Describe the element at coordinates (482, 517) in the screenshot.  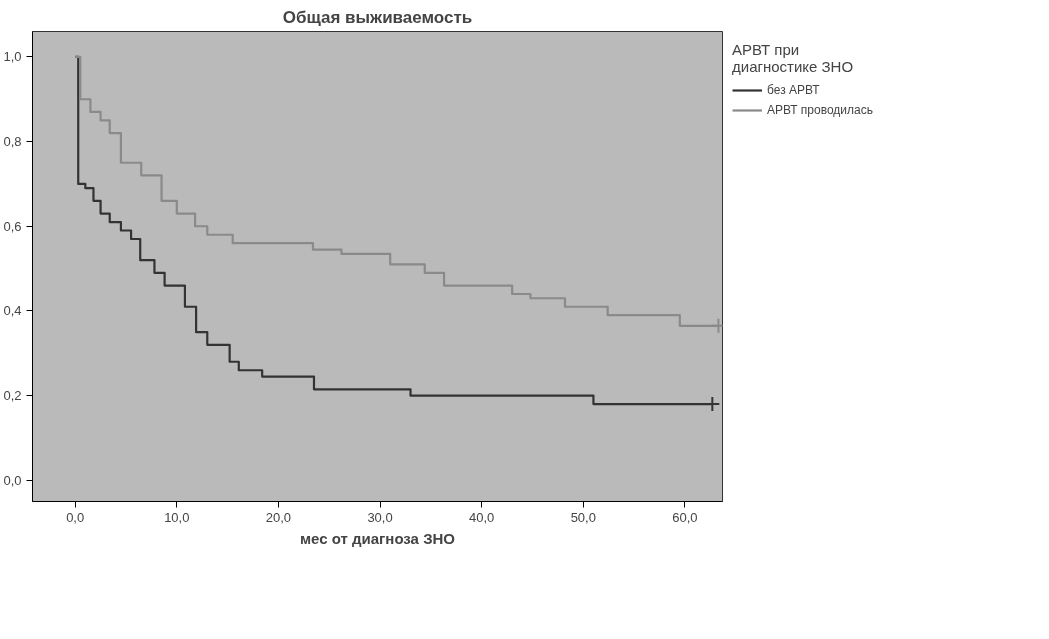
I see `x-tick-label: 40,0` at that location.